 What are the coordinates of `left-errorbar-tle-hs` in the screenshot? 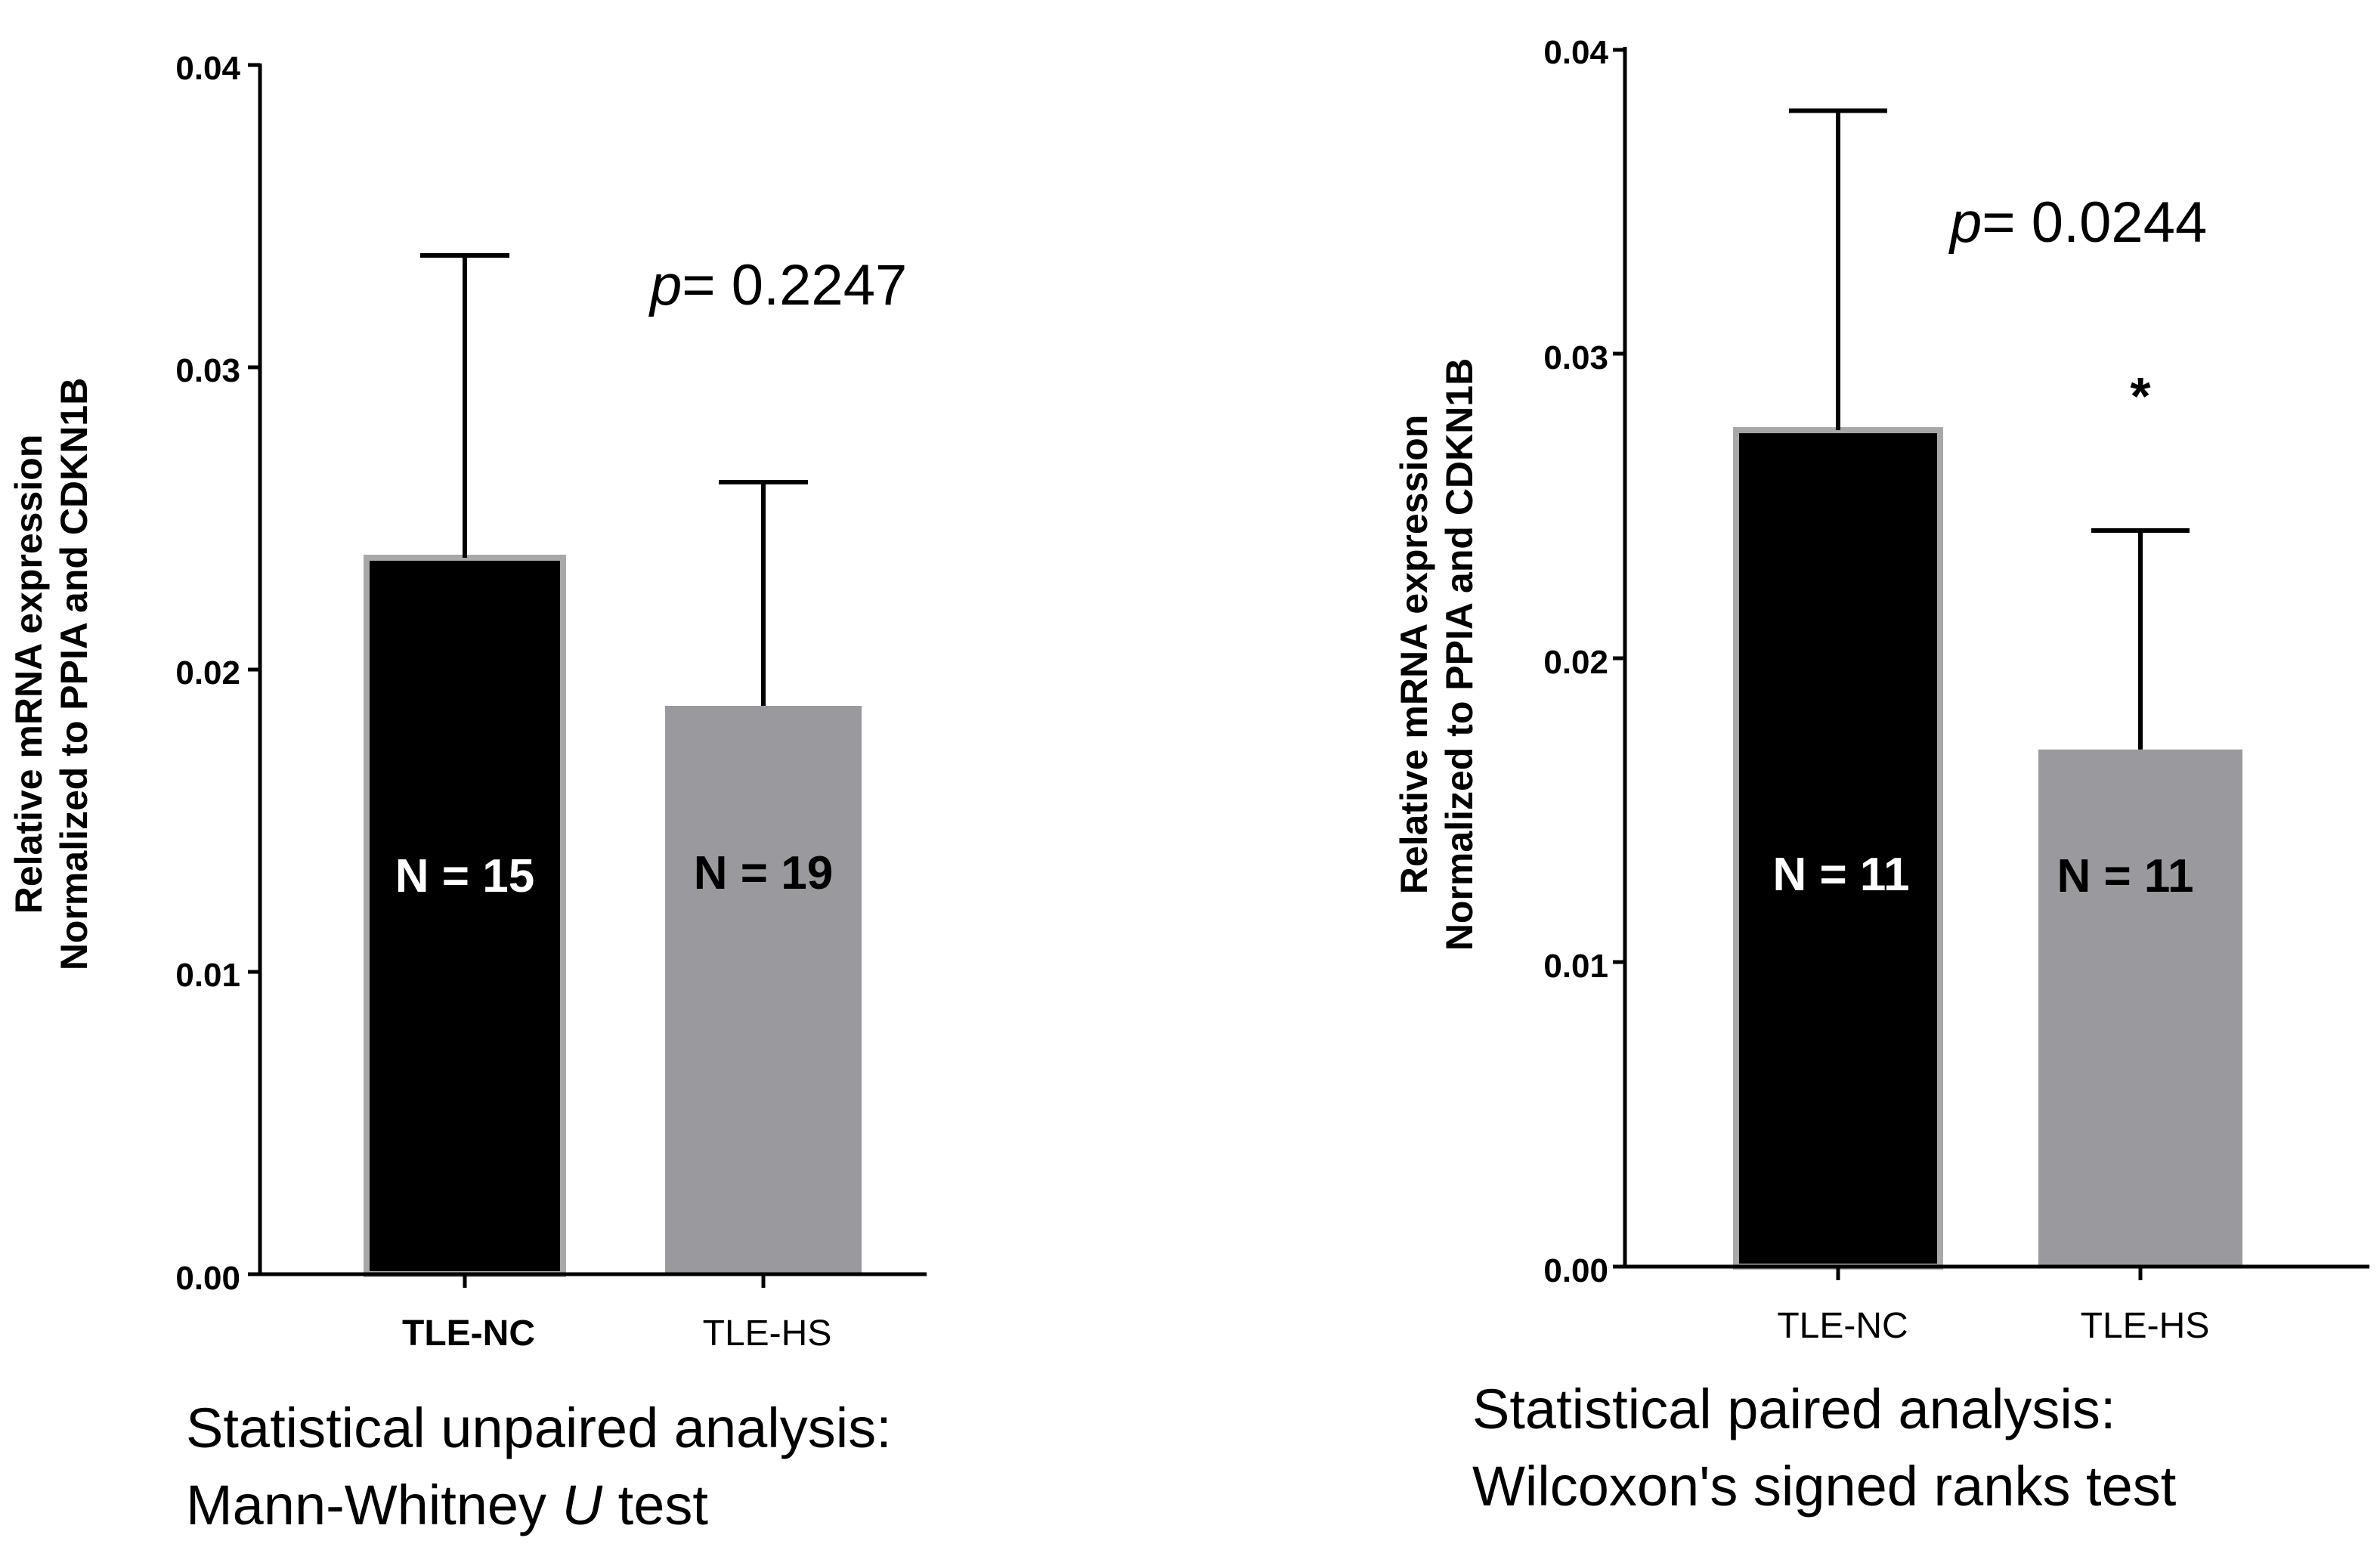 It's located at (763, 593).